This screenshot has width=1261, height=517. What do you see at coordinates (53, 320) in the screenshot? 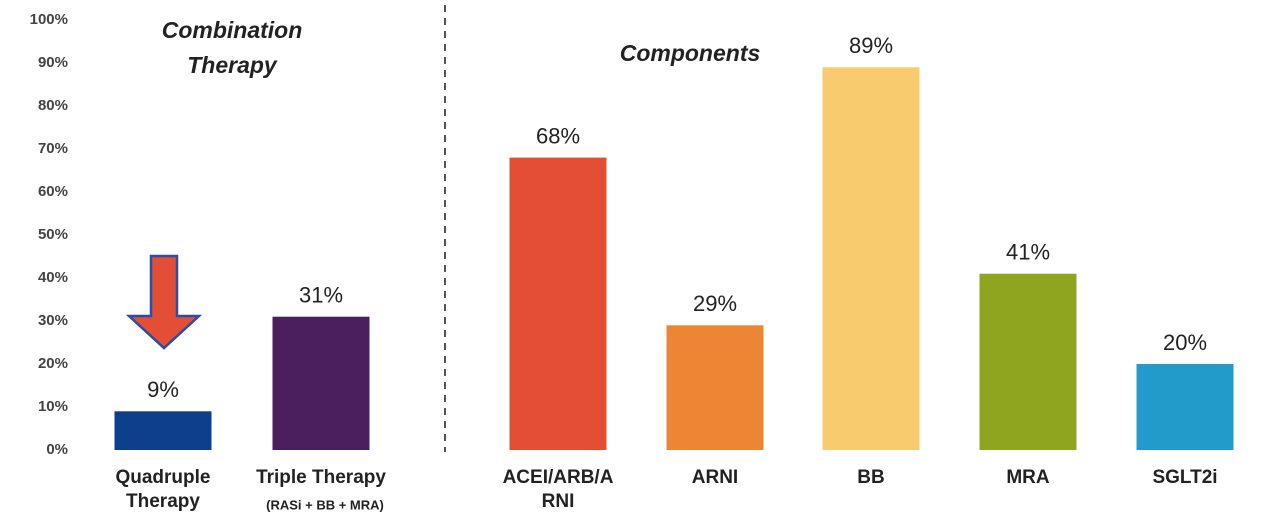
I see `y-tick-label: 30%` at bounding box center [53, 320].